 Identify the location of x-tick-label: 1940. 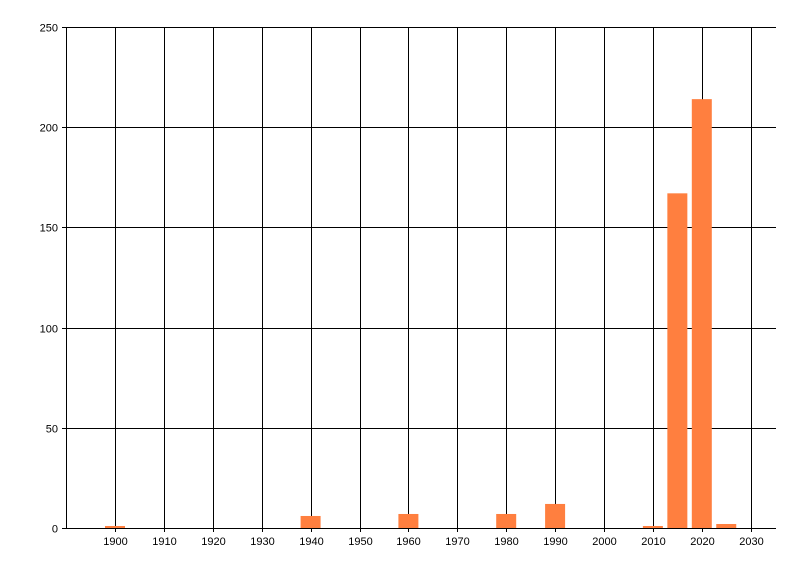
(311, 542).